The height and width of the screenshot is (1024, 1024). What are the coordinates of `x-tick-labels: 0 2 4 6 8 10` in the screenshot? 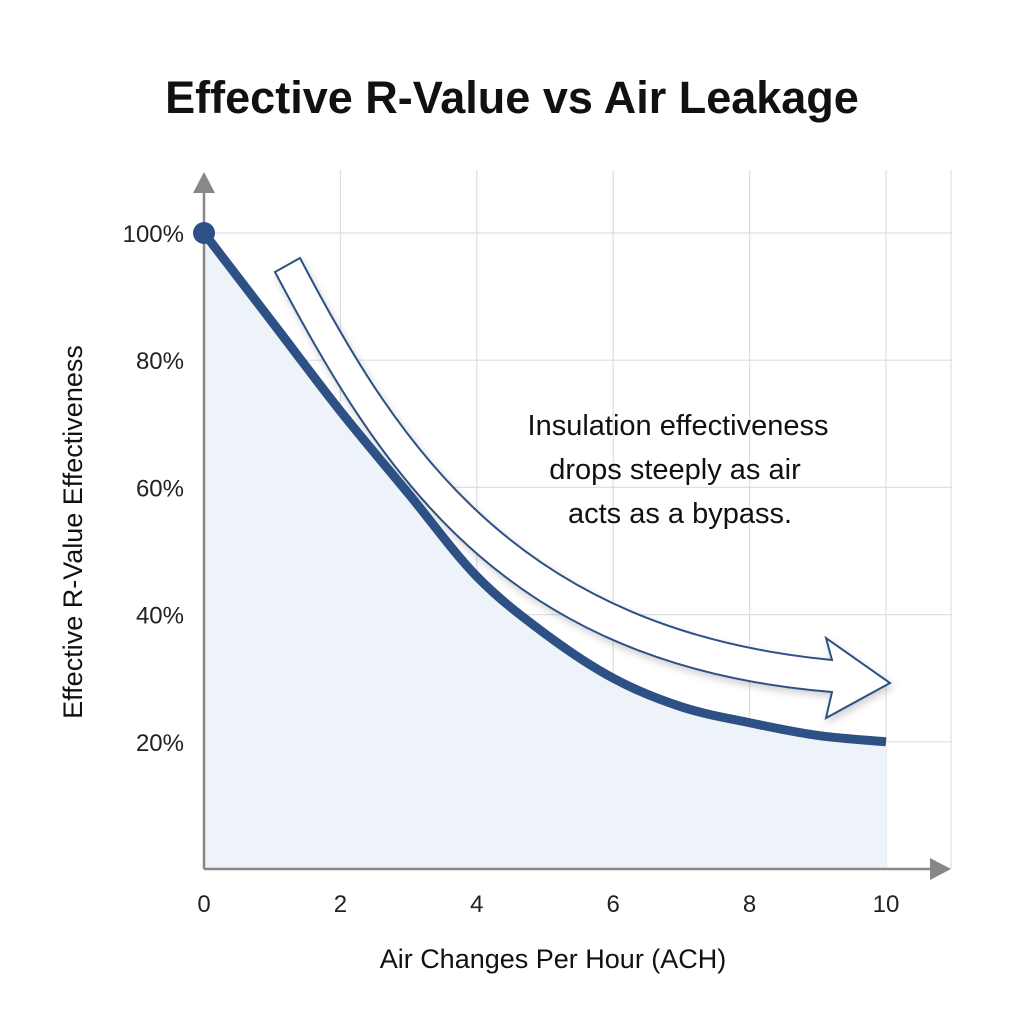 It's located at (548, 904).